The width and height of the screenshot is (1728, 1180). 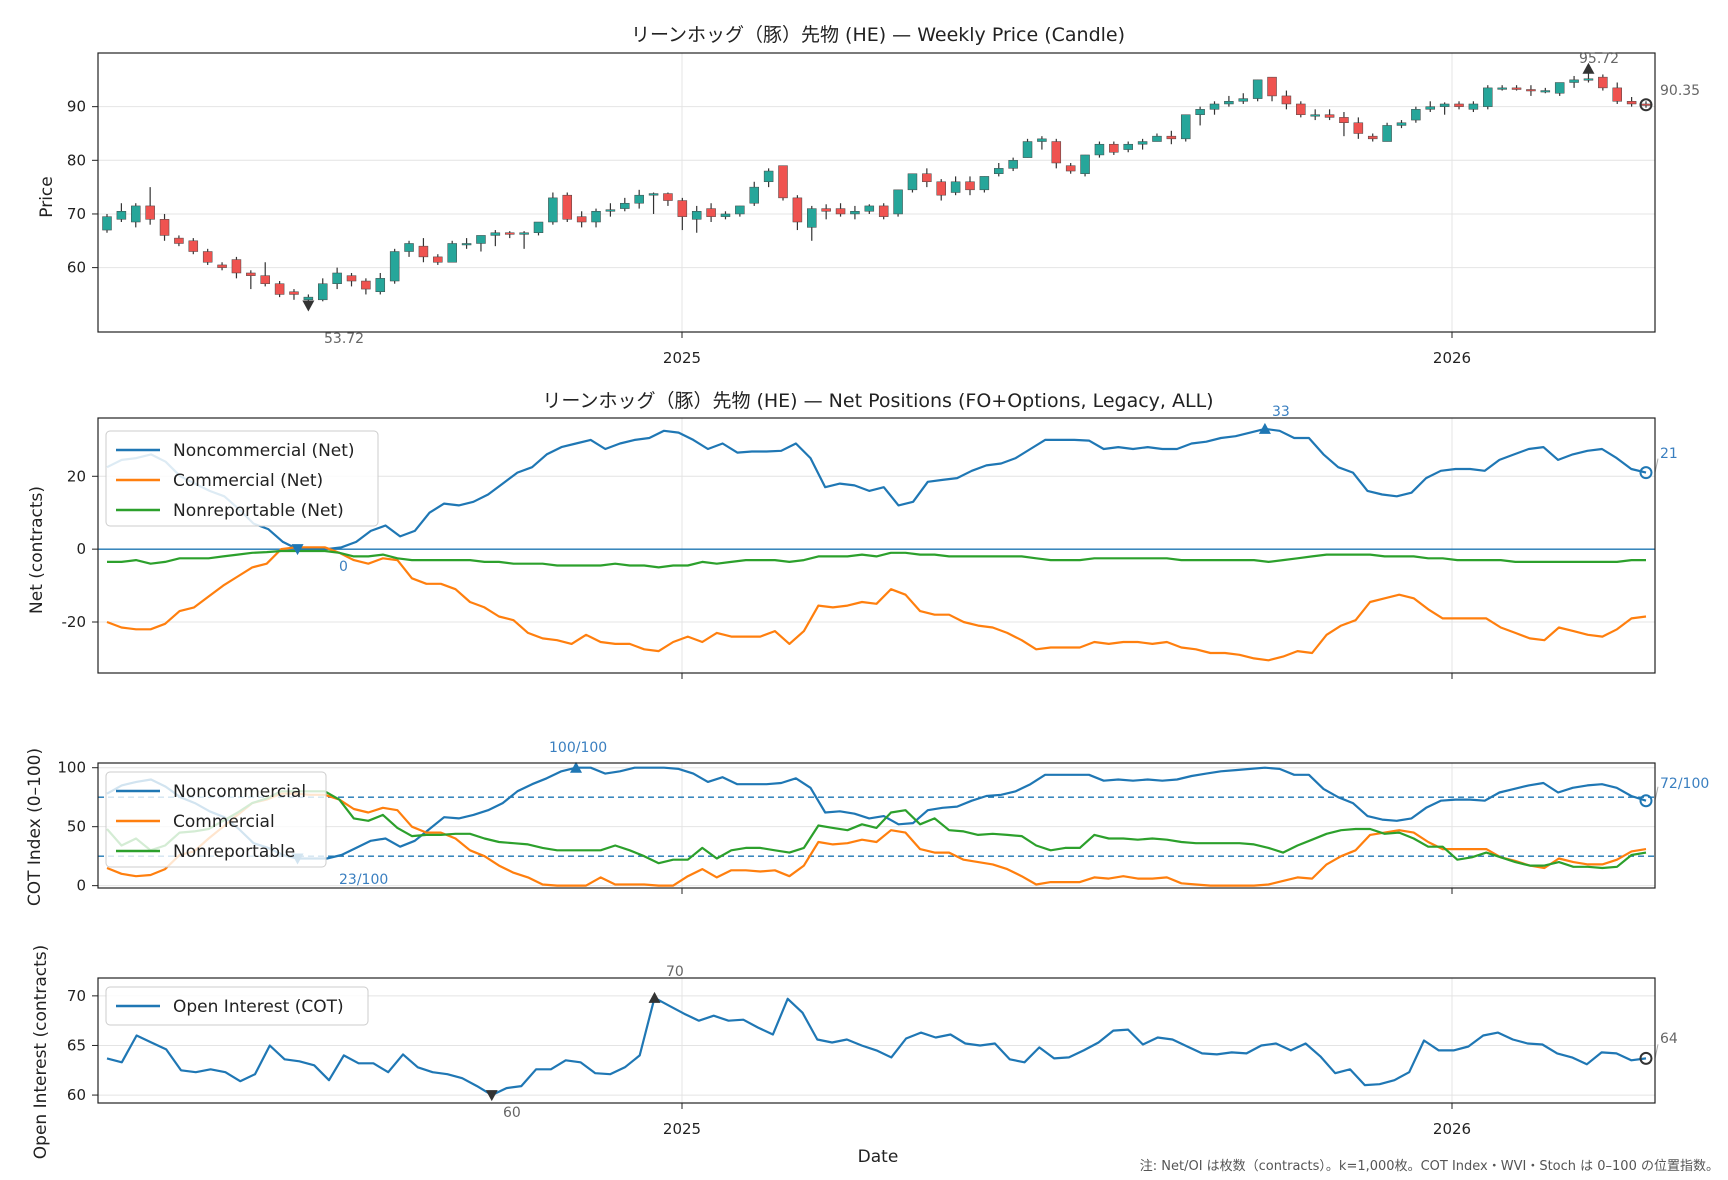 What do you see at coordinates (76, 1095) in the screenshot?
I see `oi-ytick-label: 60` at bounding box center [76, 1095].